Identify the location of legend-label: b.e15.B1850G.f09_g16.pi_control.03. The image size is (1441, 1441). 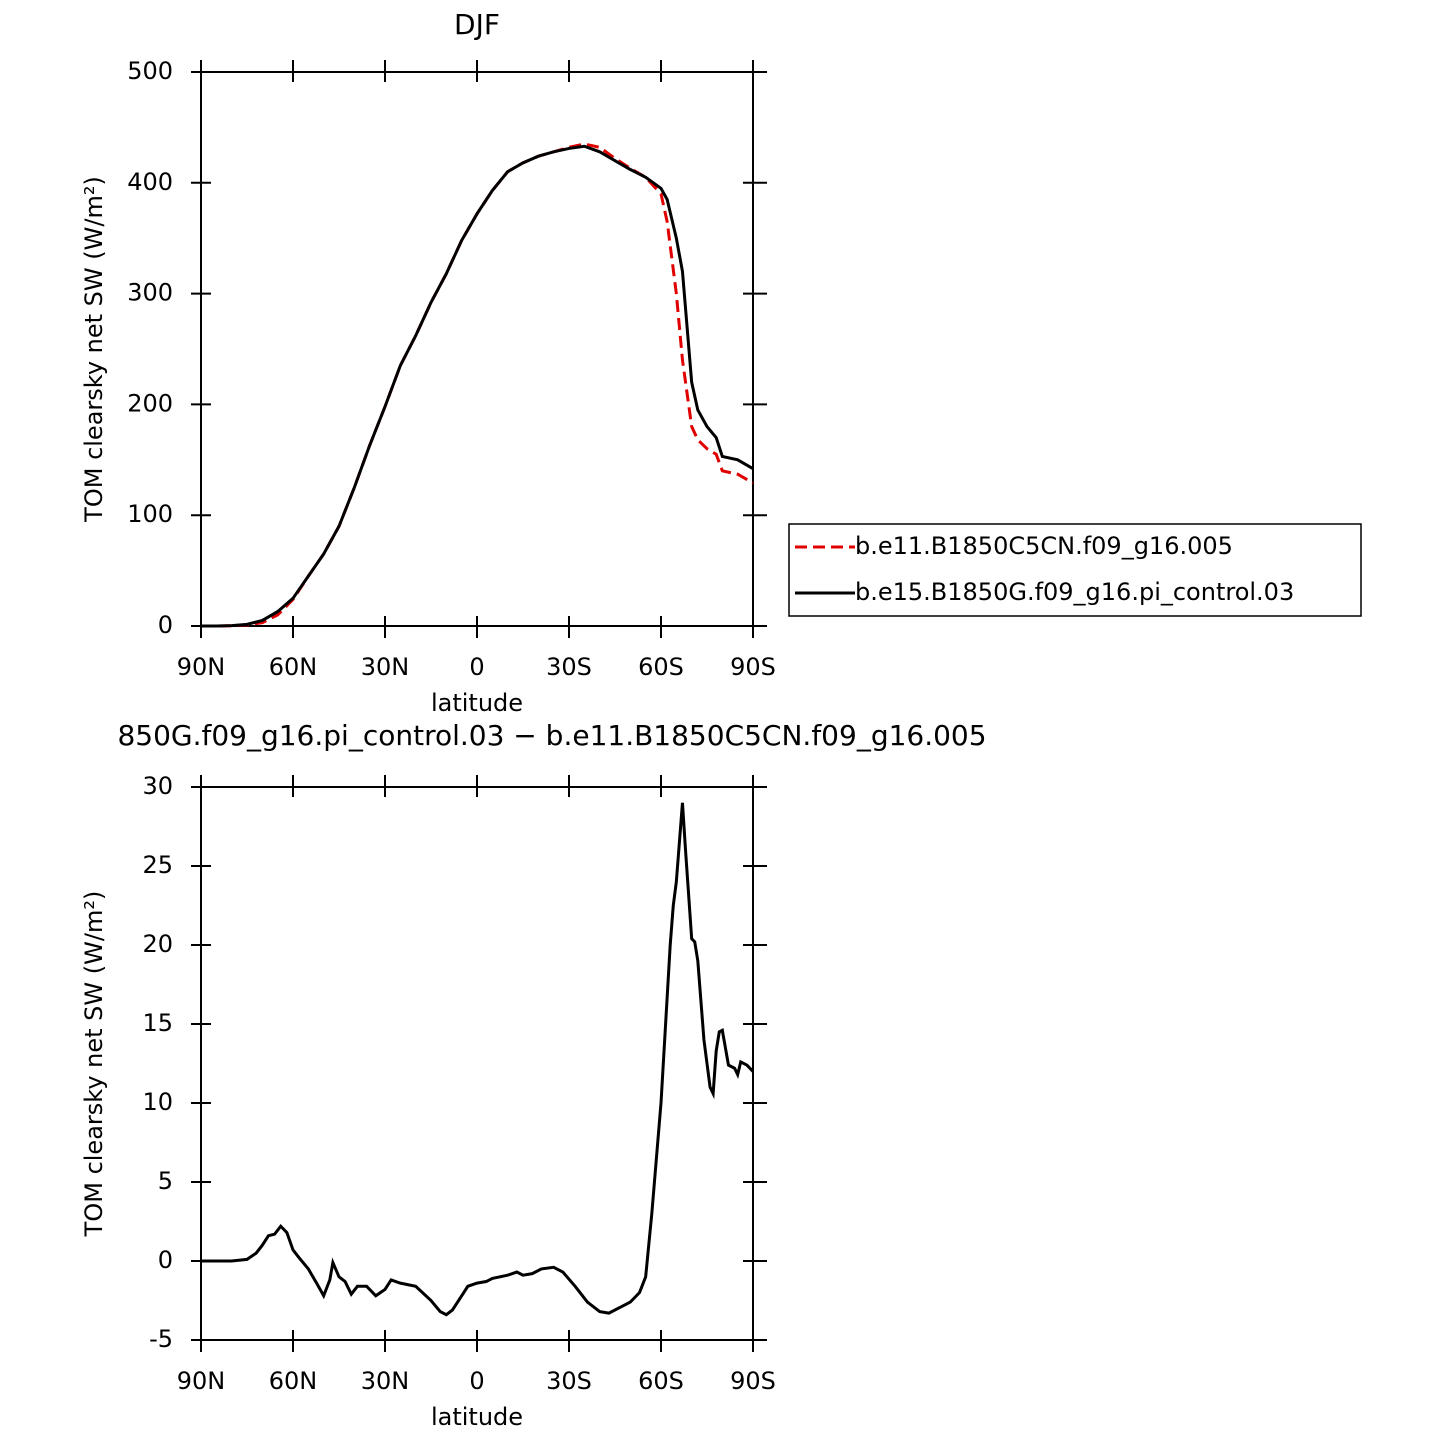
(1074, 592).